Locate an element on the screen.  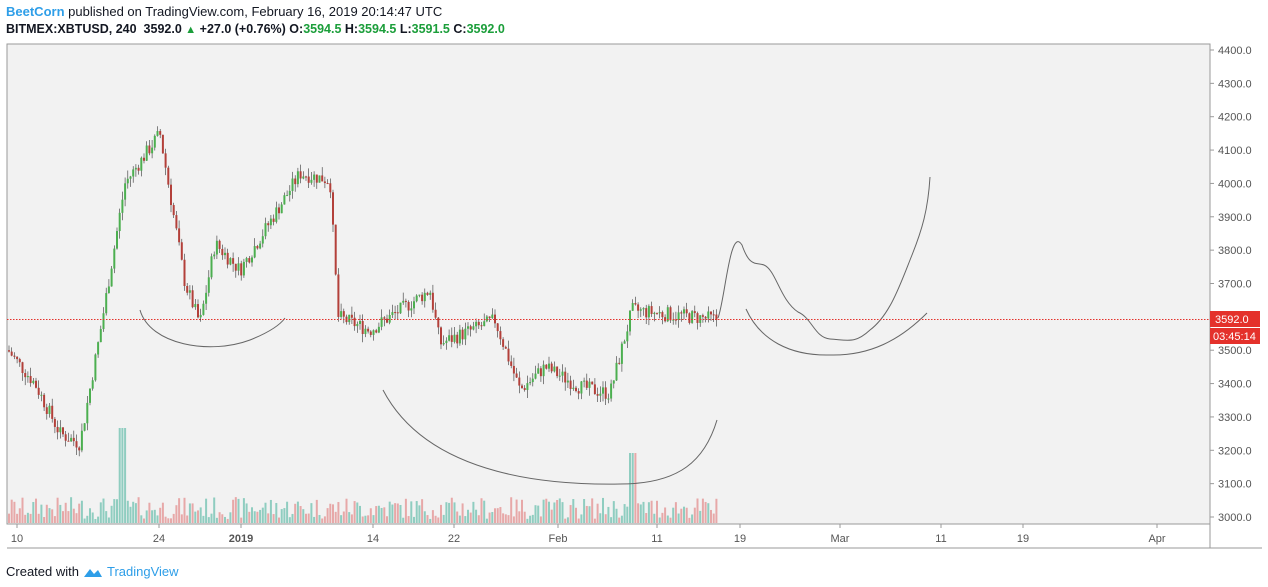
y-tick-label: 3700.0 is located at coordinates (1235, 285).